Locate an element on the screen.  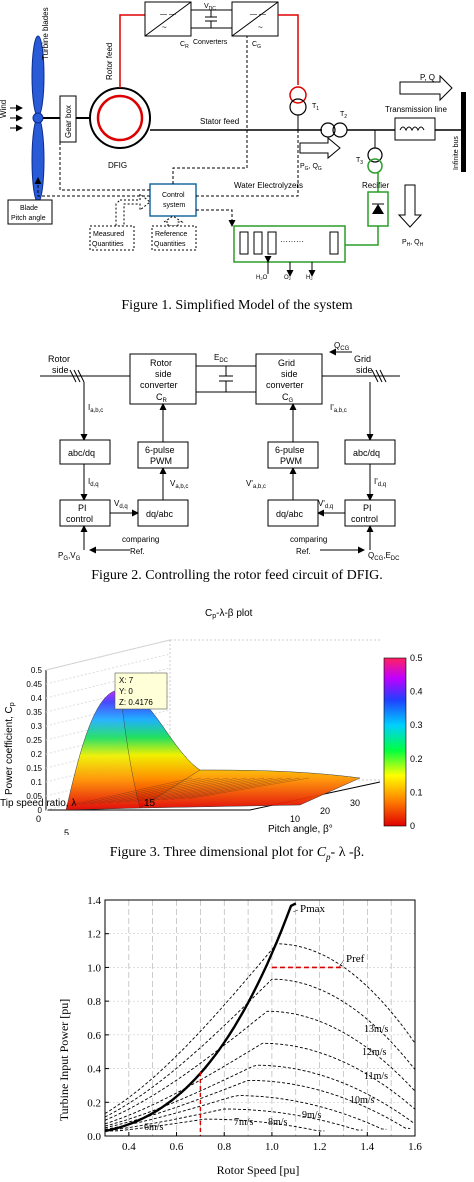
grid-conv-c: C is located at coordinates (285, 397).